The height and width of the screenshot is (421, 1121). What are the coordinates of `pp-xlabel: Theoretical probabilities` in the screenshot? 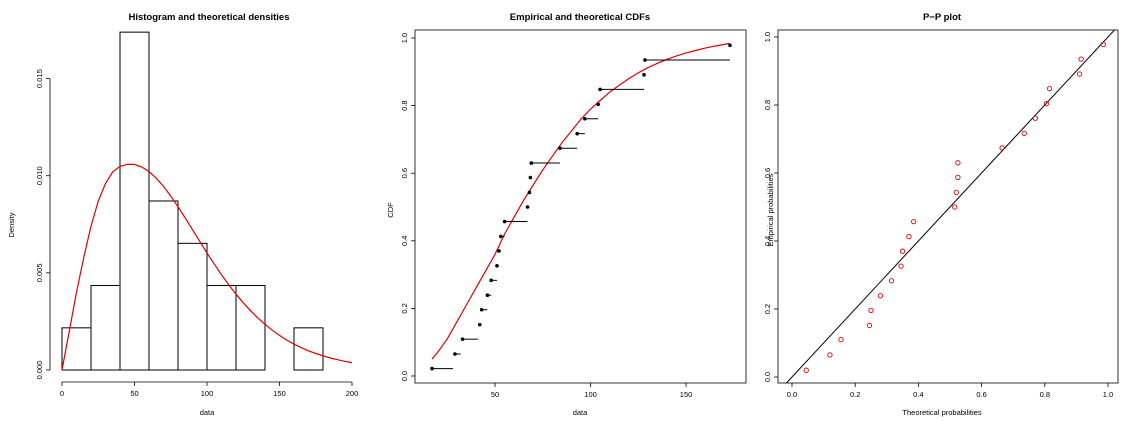 It's located at (941, 412).